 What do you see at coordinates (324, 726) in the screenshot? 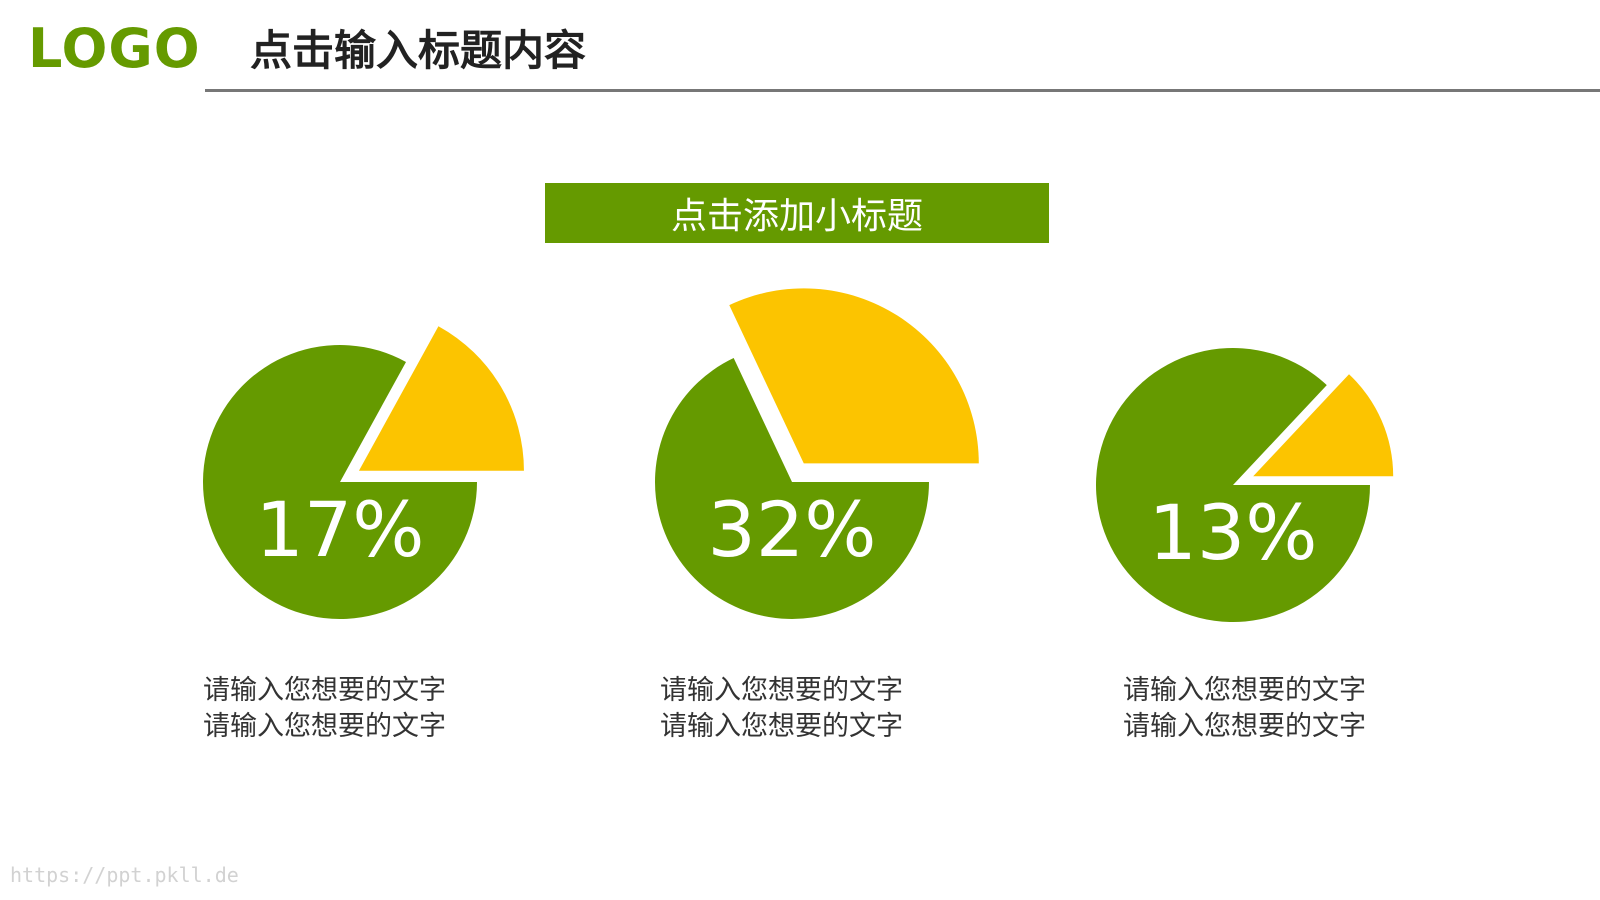
I see `caption-1-line-2: 请输入您想要的文字` at bounding box center [324, 726].